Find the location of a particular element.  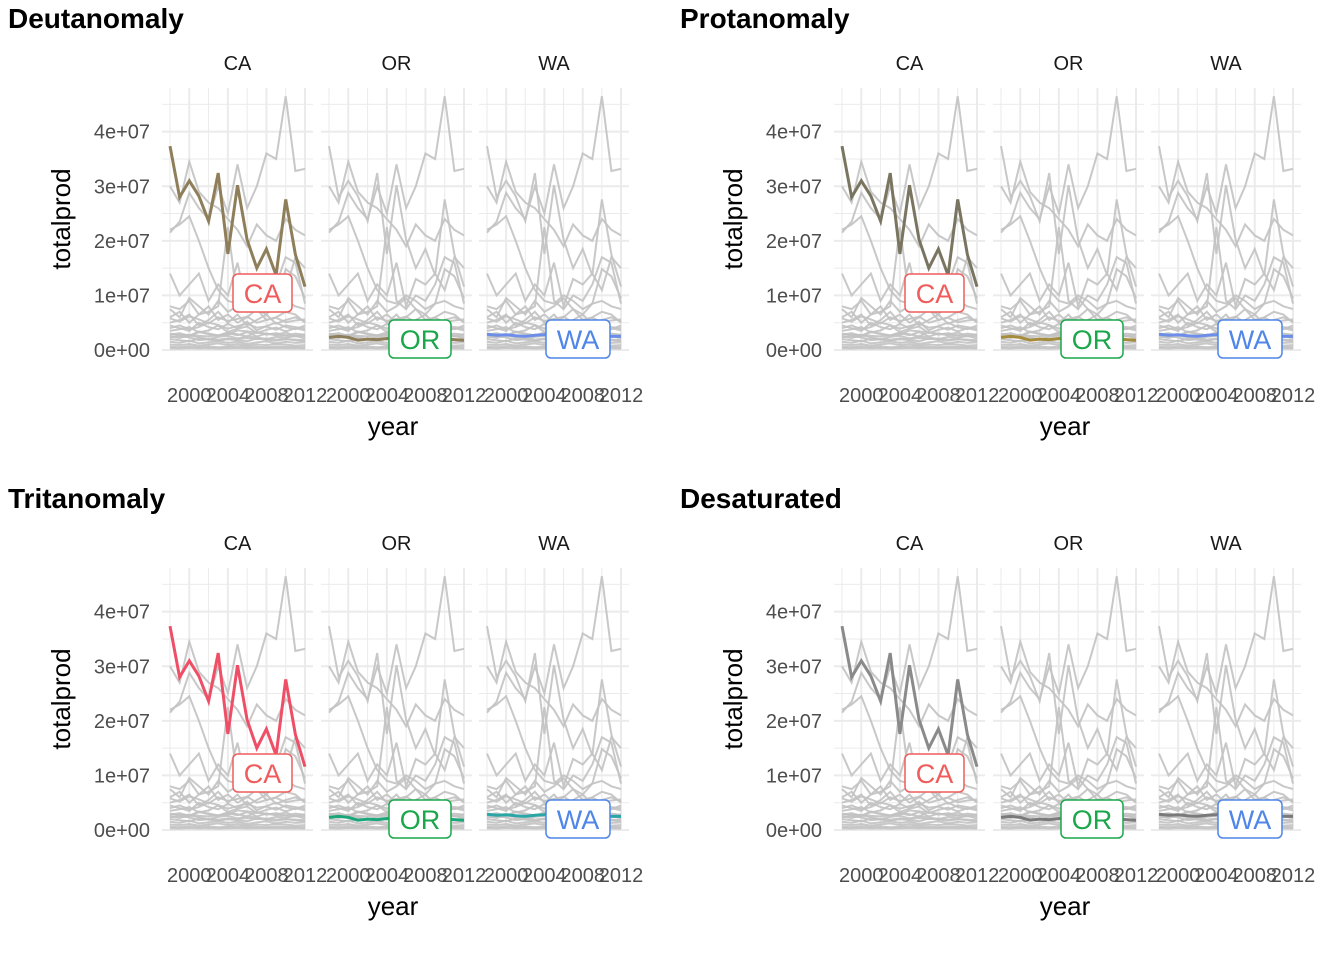

highlight-series-ca is located at coordinates (909, 216).